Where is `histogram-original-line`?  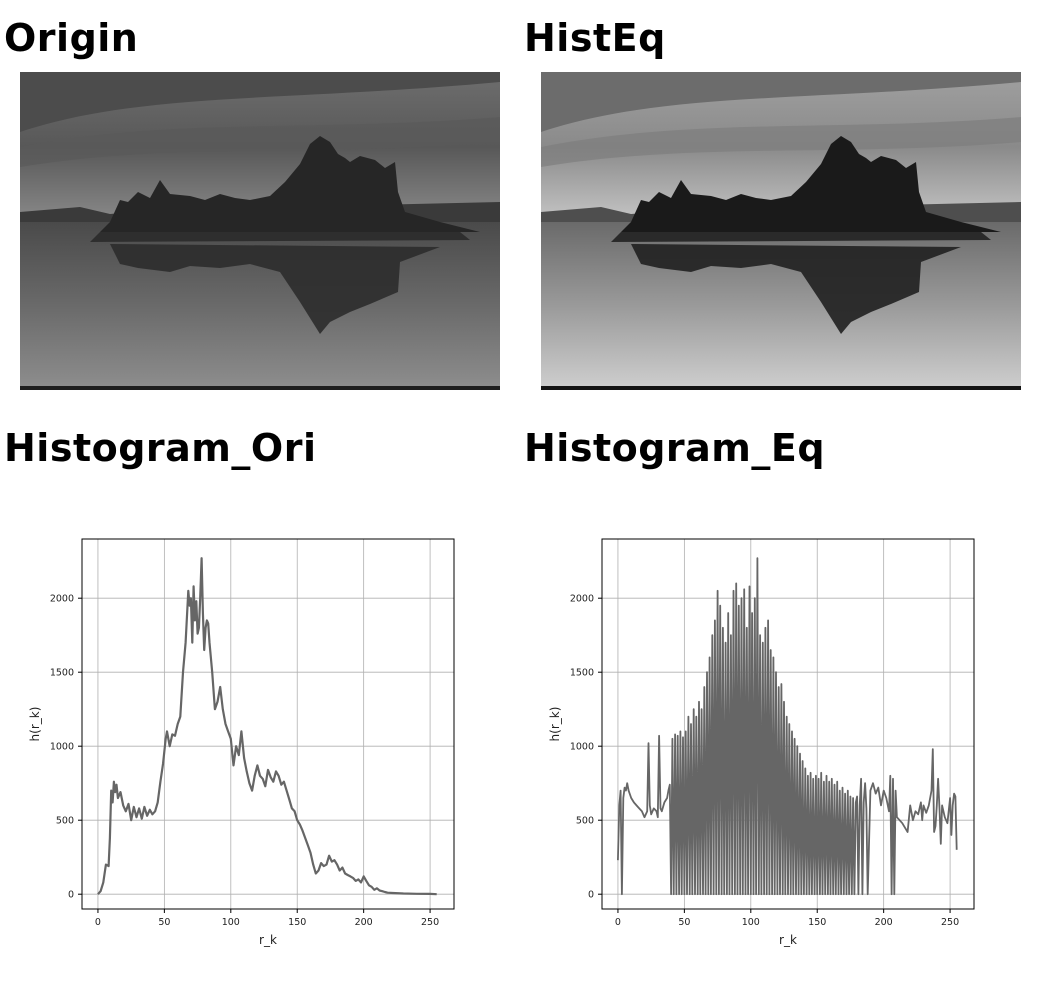
histogram-original-line is located at coordinates (267, 726).